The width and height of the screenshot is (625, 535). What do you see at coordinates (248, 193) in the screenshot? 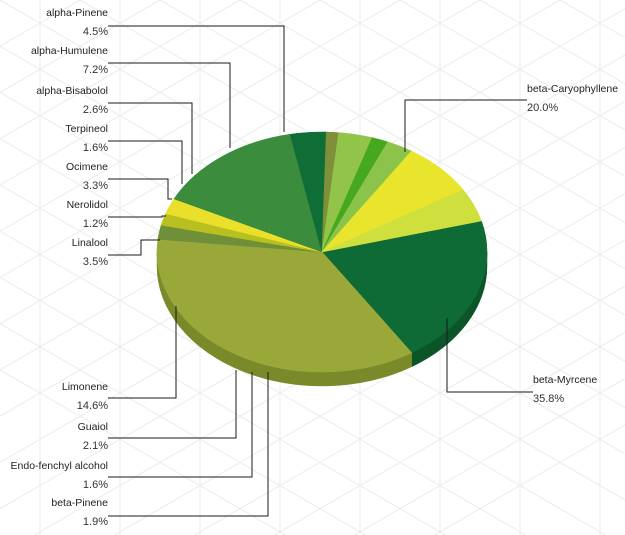
I see `pie-slice-limonene` at bounding box center [248, 193].